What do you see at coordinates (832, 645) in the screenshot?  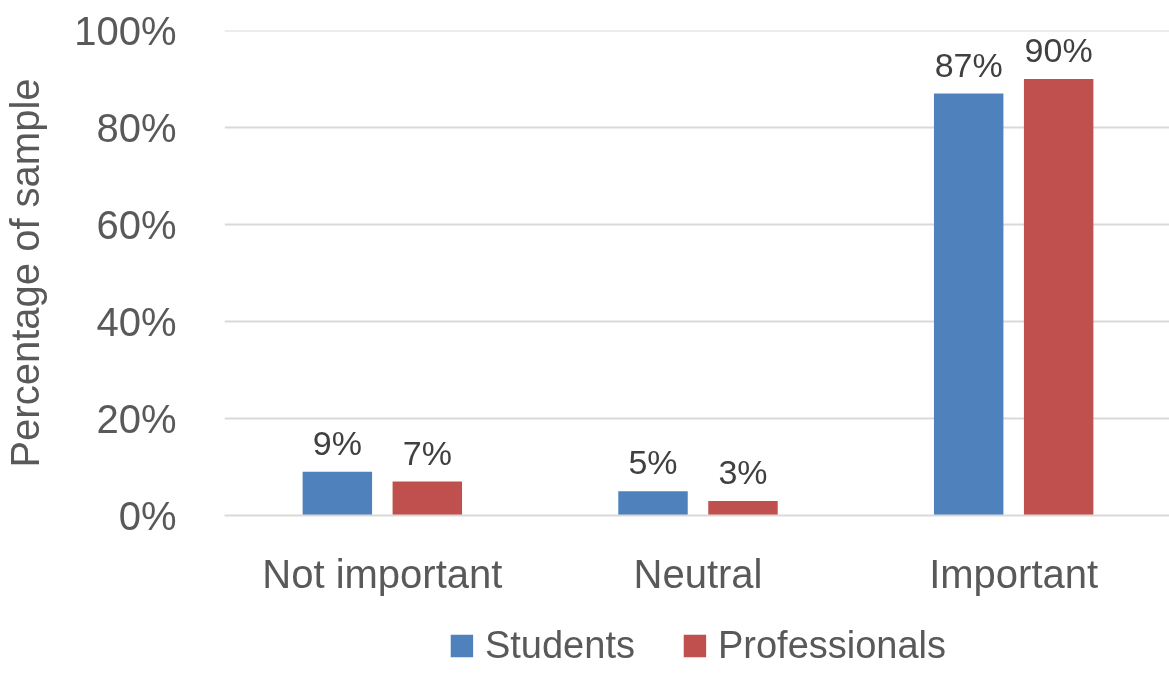 I see `legend-label: Professionals` at bounding box center [832, 645].